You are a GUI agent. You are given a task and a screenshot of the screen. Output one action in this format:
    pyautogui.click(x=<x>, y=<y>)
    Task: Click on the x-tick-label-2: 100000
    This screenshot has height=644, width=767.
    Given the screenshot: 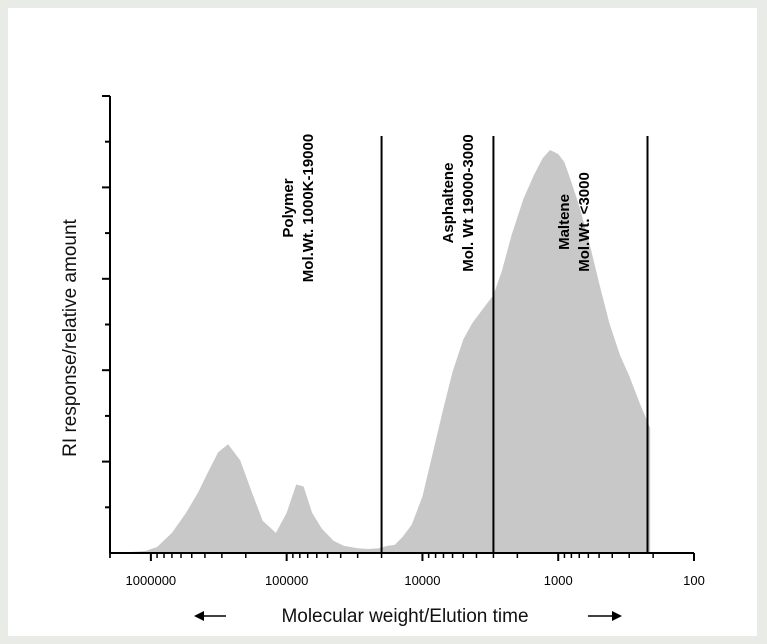 What is the action you would take?
    pyautogui.click(x=286, y=580)
    